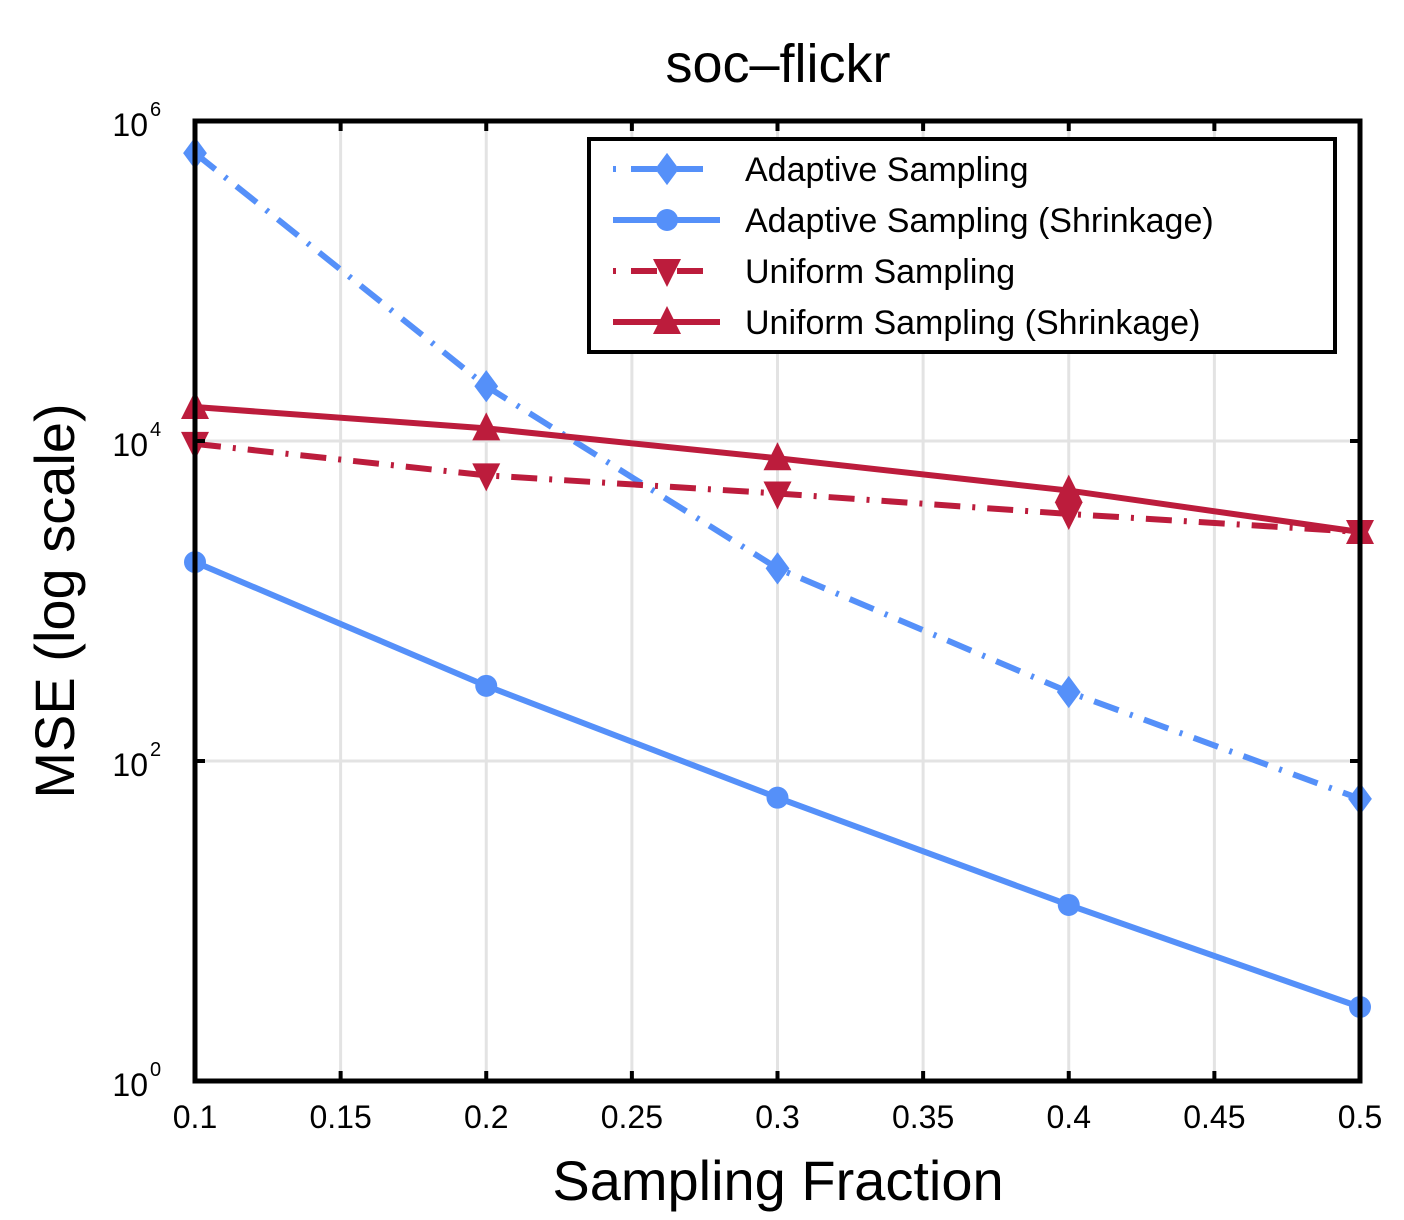 The image size is (1404, 1220). I want to click on x-tick-label: 0.45, so click(1214, 1117).